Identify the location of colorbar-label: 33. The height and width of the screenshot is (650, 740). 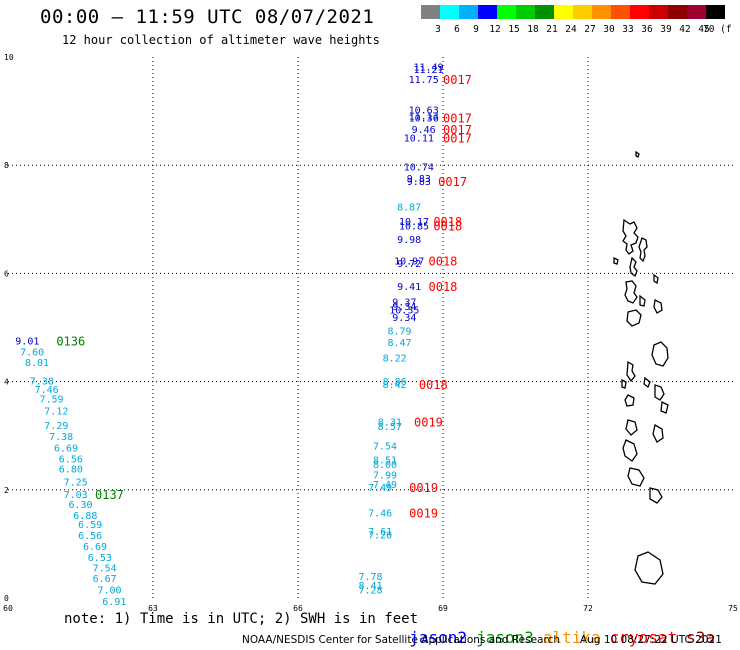
(627, 29).